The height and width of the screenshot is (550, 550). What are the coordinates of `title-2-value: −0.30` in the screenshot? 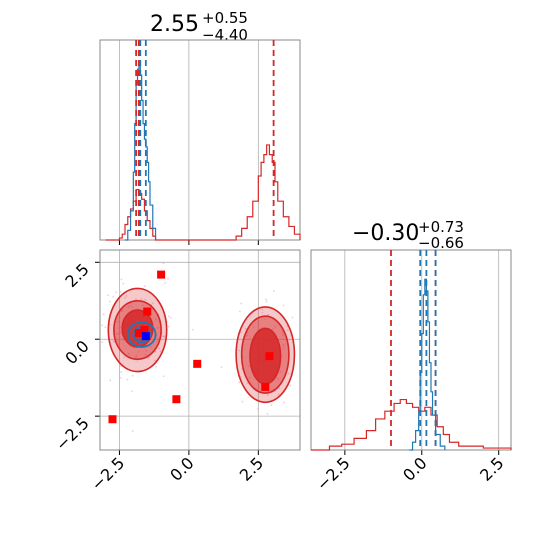 It's located at (385, 233).